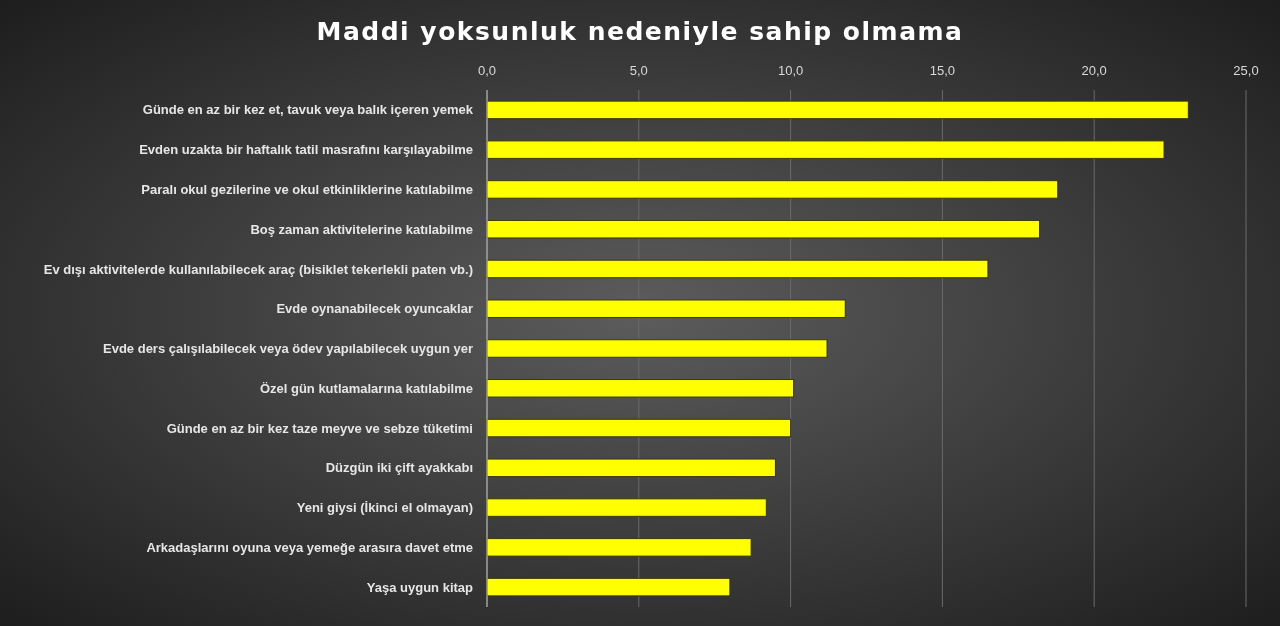 Image resolution: width=1280 pixels, height=626 pixels. Describe the element at coordinates (308, 110) in the screenshot. I see `y-tick-label: Günde en az bir kez et, tavuk veya balık içeren yemek` at that location.